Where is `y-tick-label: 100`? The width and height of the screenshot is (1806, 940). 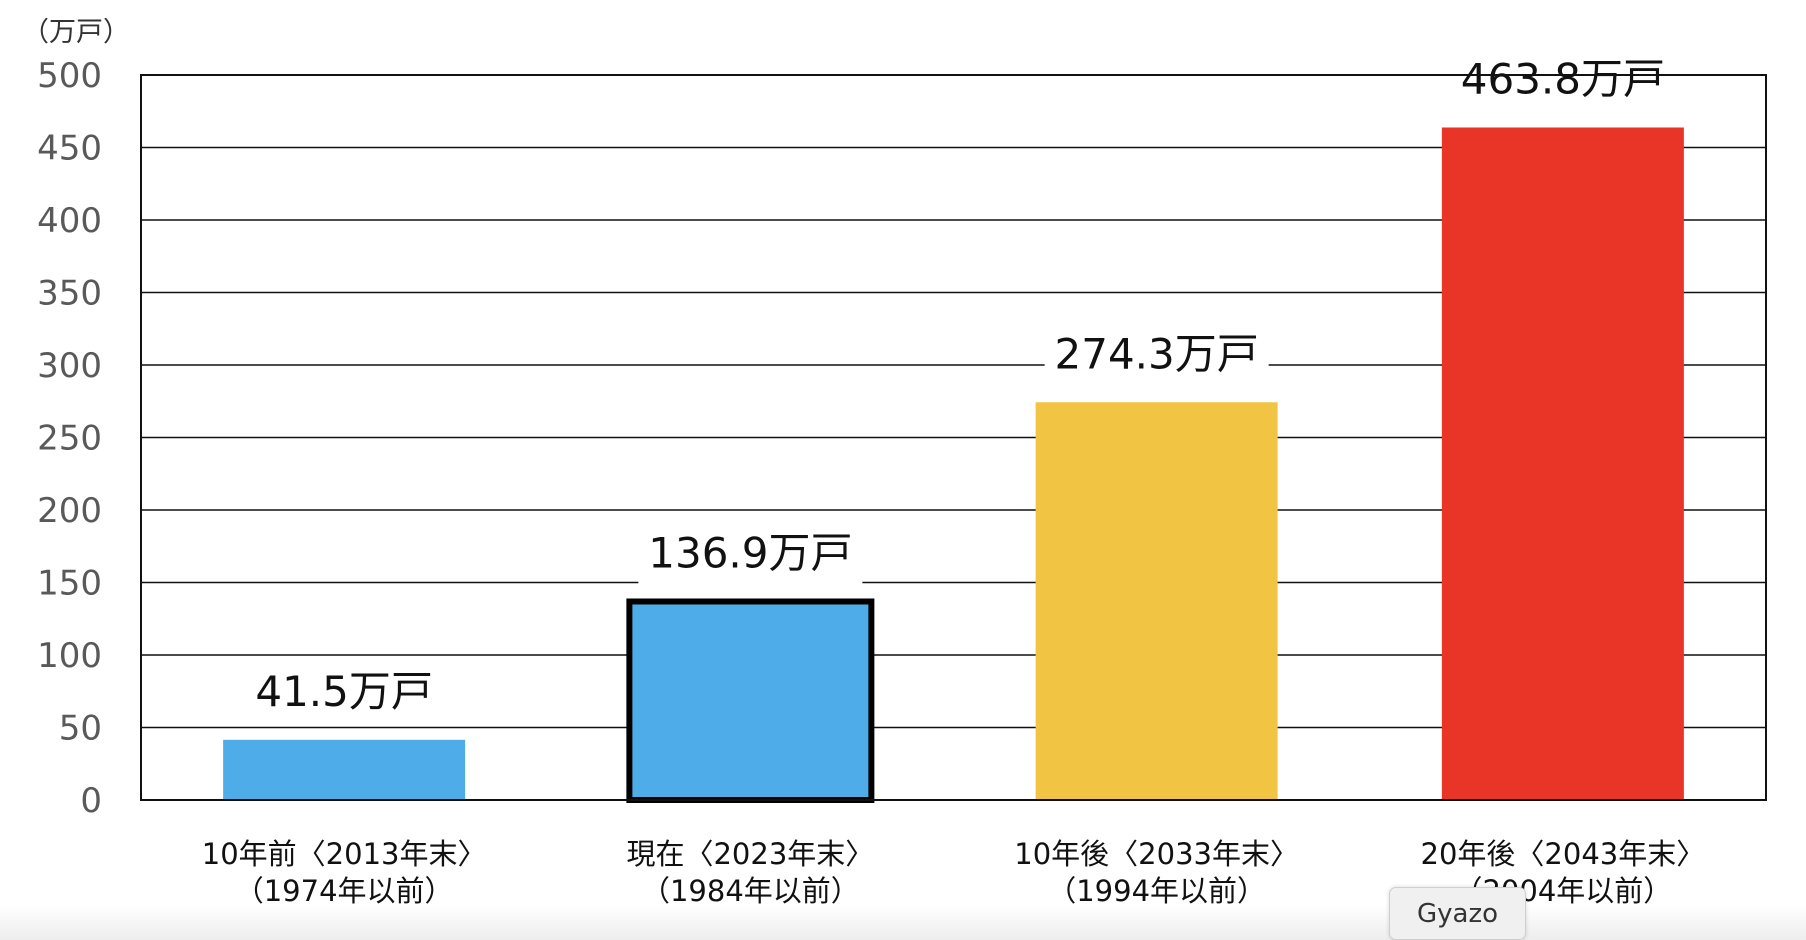
y-tick-label: 100 is located at coordinates (69, 656).